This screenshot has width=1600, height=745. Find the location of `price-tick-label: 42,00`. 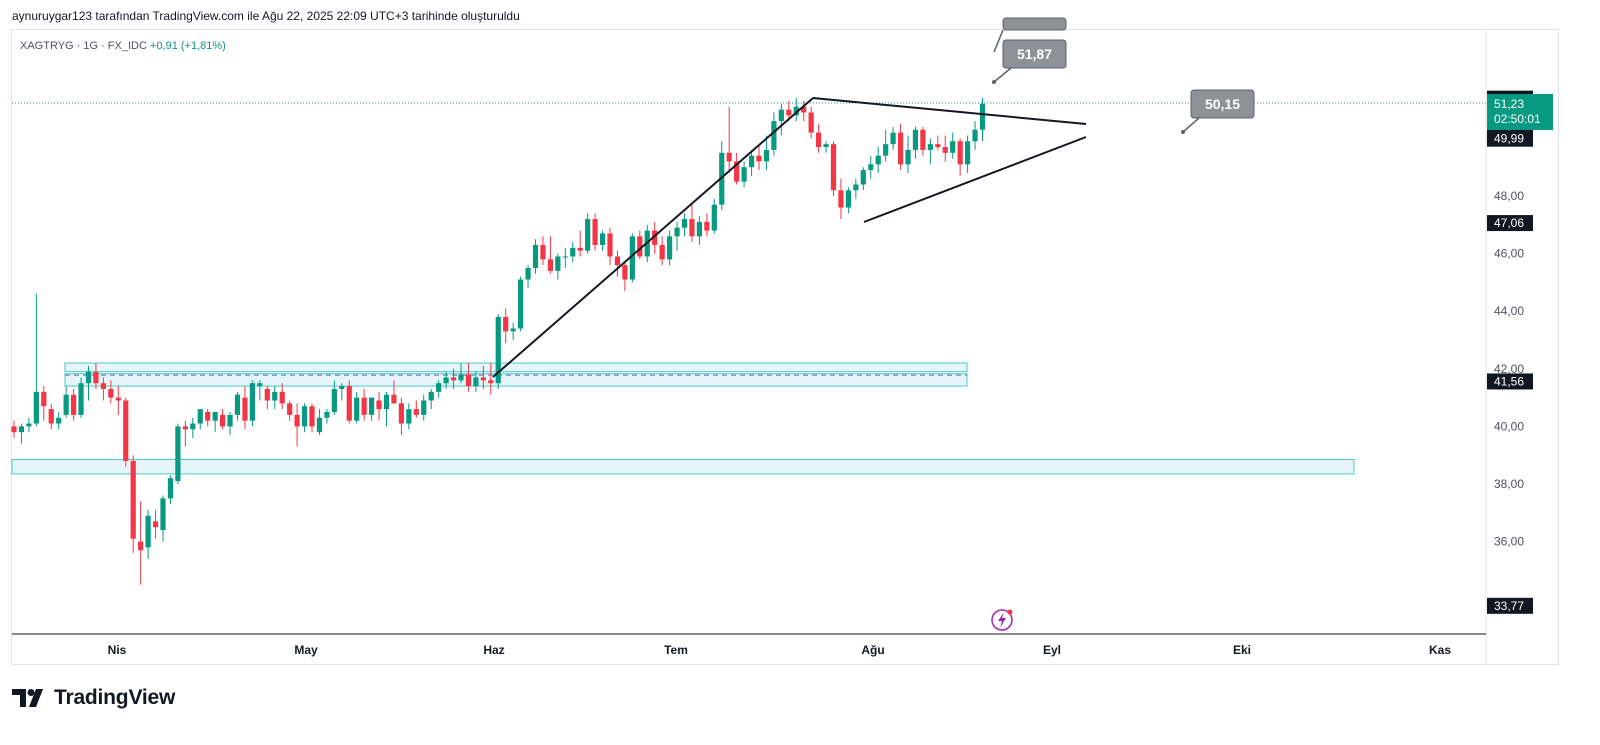

price-tick-label: 42,00 is located at coordinates (1509, 369).